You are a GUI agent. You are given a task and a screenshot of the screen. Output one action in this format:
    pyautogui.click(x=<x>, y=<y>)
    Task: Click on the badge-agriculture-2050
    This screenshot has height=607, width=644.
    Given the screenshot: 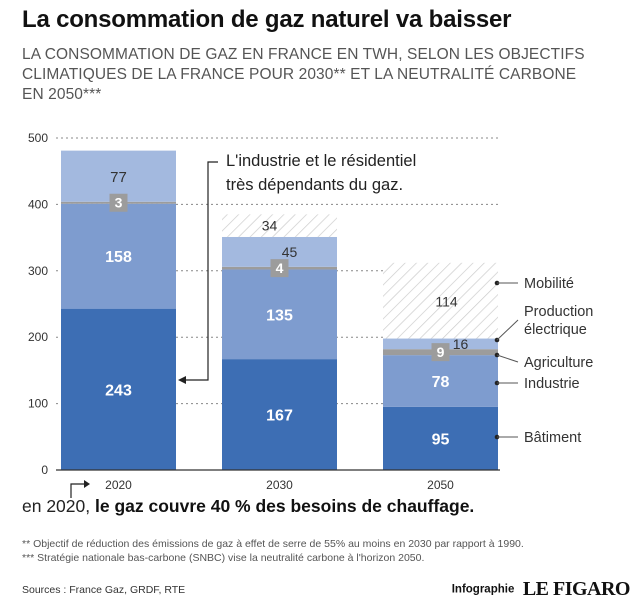 What is the action you would take?
    pyautogui.click(x=440, y=352)
    